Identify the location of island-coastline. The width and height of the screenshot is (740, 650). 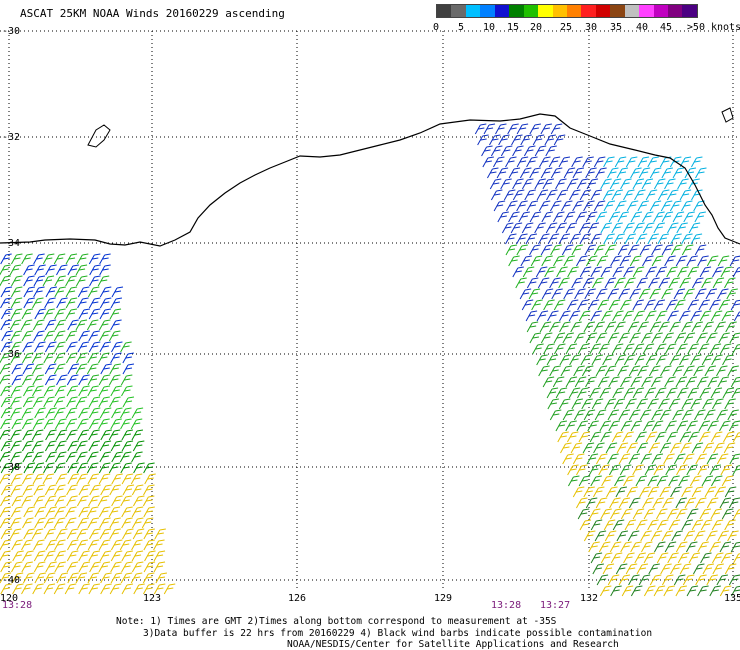
(99, 136).